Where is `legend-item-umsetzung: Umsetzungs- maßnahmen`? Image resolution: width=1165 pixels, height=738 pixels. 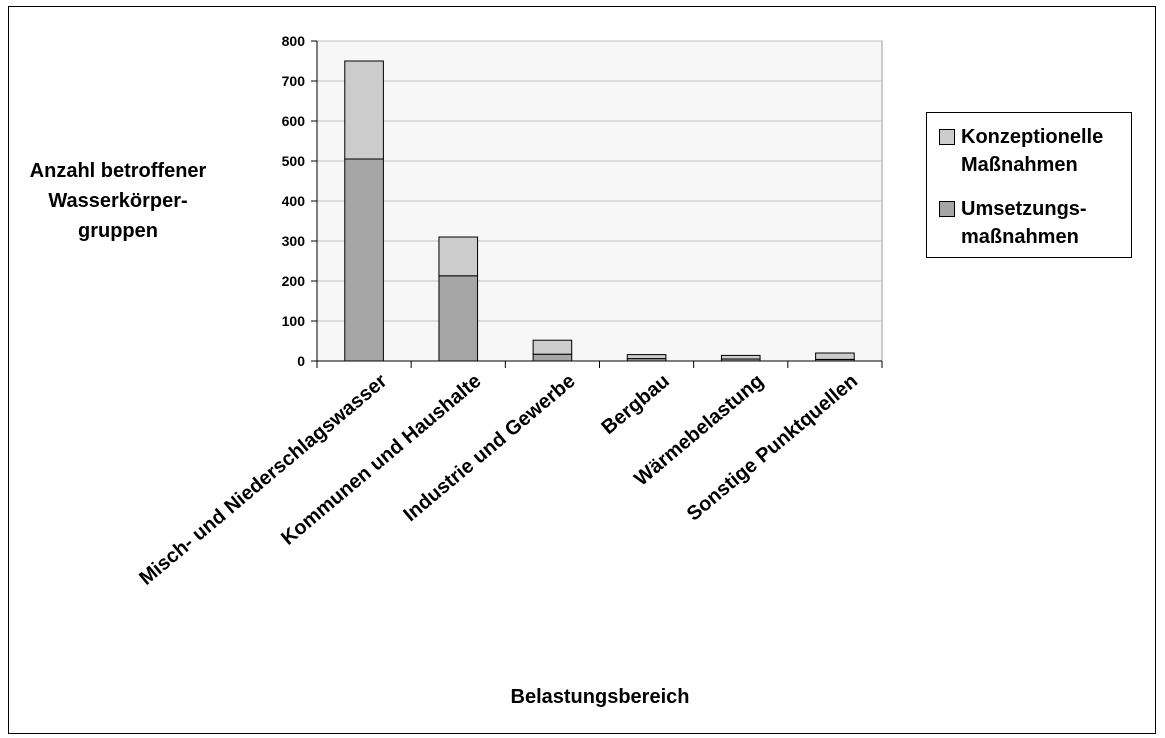 legend-item-umsetzung: Umsetzungs- maßnahmen is located at coordinates (1013, 223).